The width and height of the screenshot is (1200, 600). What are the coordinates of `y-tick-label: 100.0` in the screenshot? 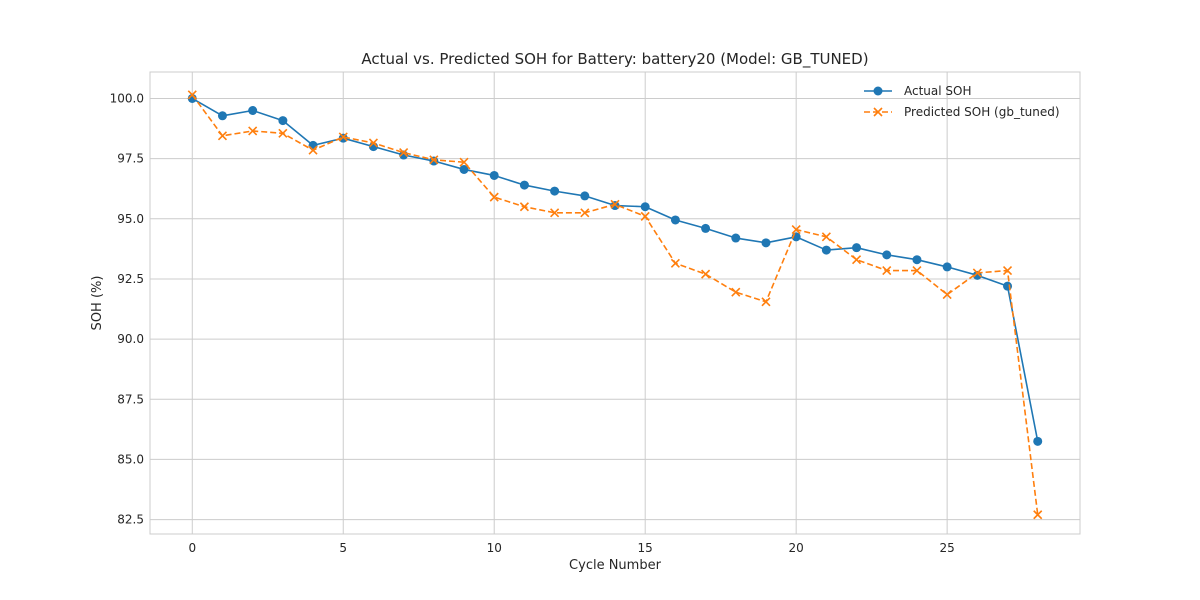 It's located at (127, 98).